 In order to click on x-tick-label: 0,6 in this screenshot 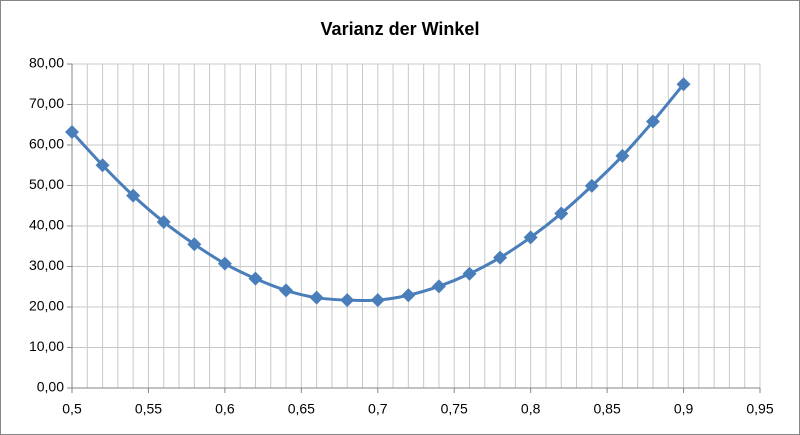, I will do `click(225, 409)`.